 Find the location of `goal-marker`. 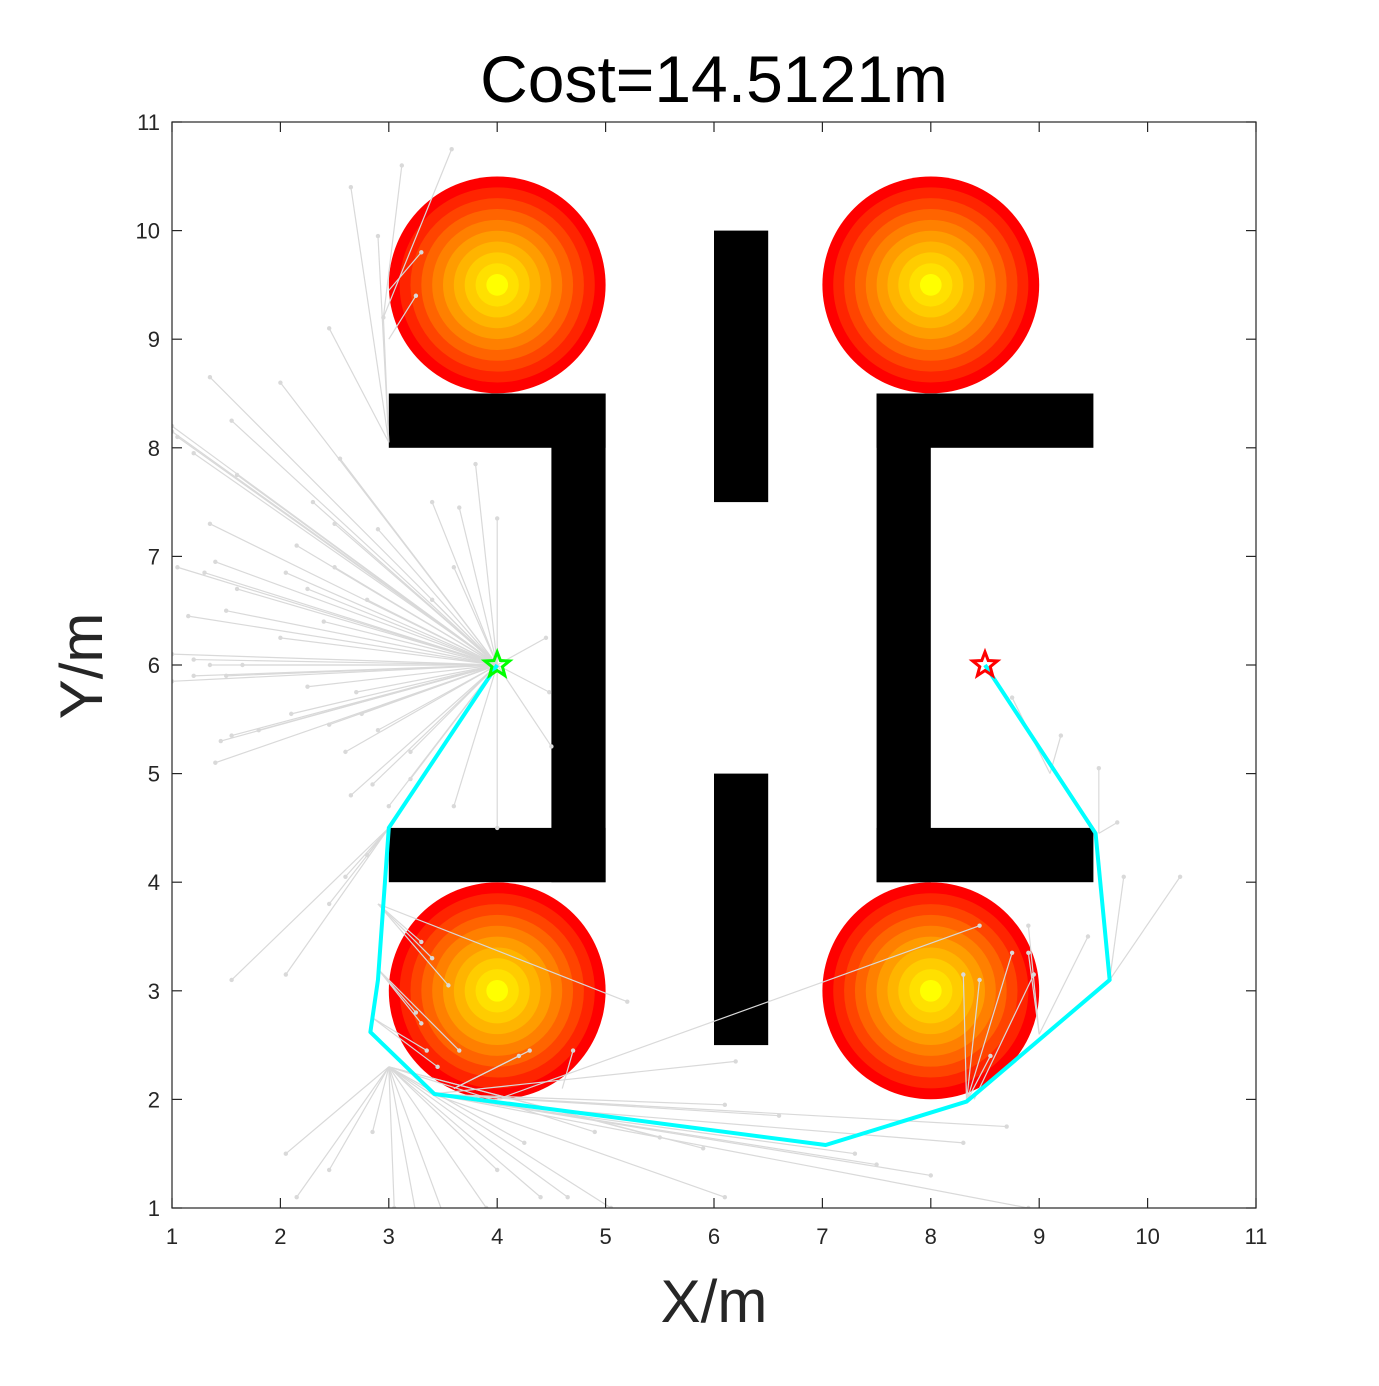

goal-marker is located at coordinates (985, 663).